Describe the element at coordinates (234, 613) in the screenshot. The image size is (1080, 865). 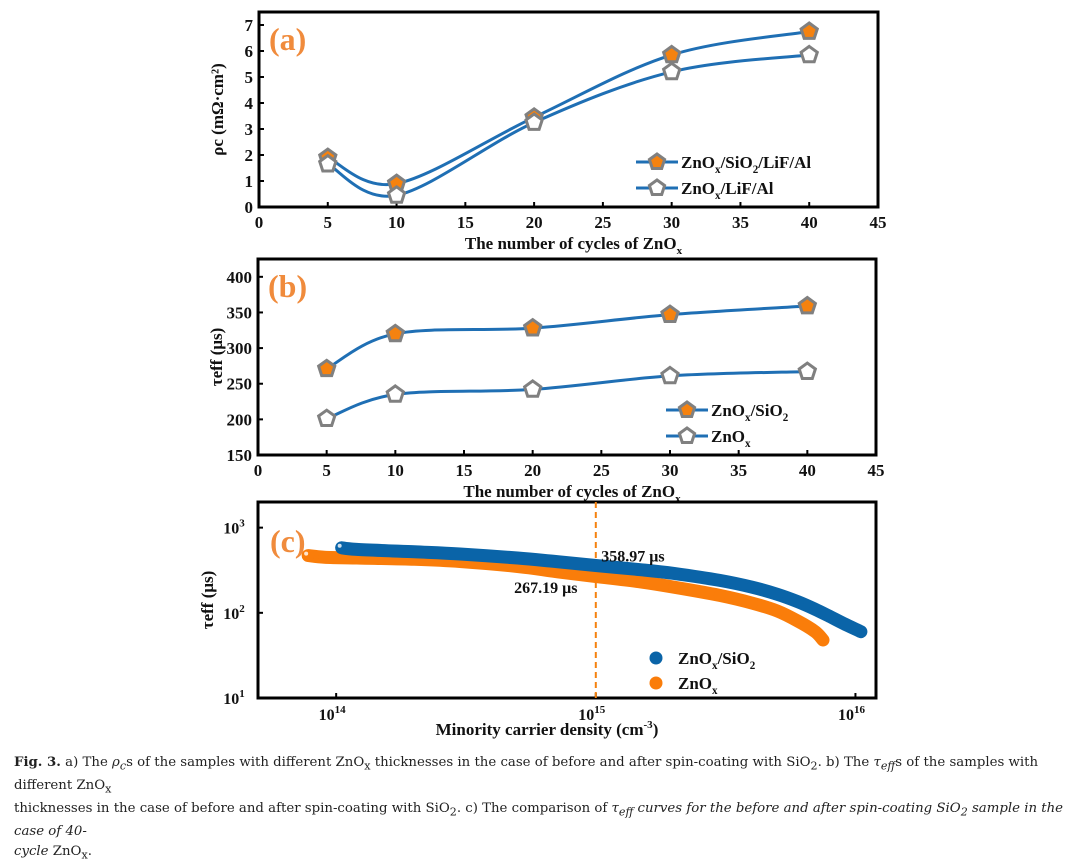
I see `y-tick-label: 102` at that location.